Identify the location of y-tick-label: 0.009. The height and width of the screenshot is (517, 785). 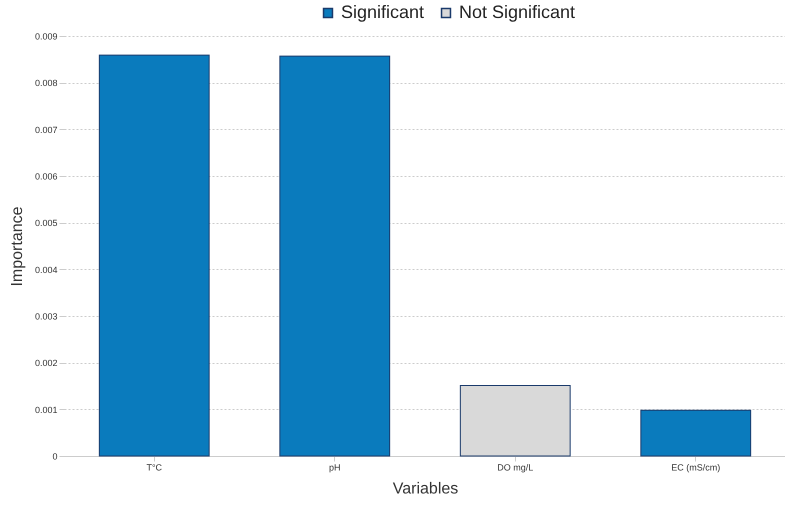
(46, 37).